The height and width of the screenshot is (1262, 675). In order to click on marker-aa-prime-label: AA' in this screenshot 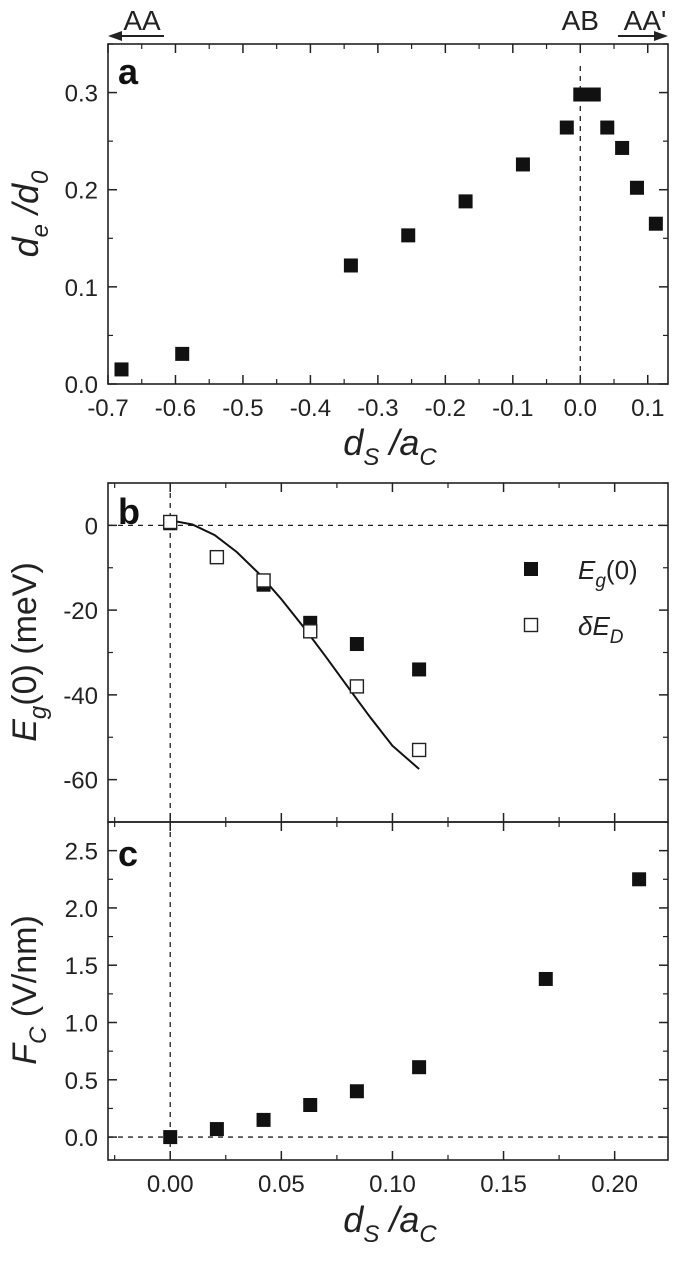, I will do `click(645, 20)`.